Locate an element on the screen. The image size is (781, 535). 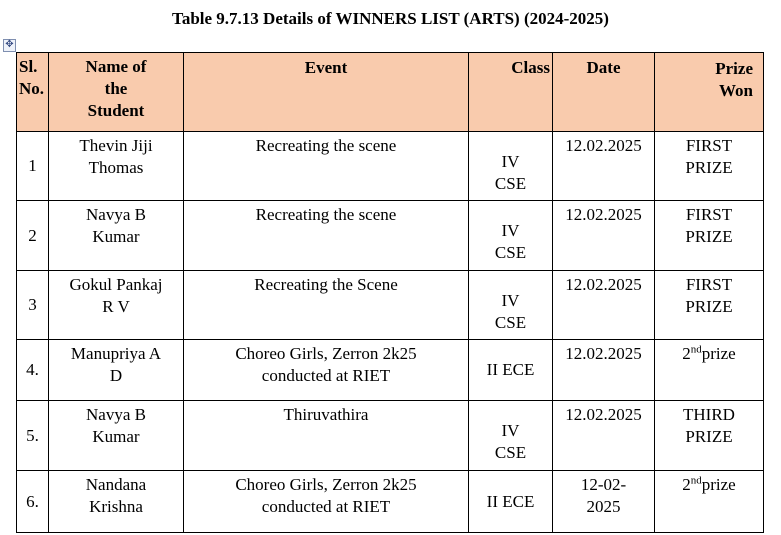
cell-sl-no: 4. is located at coordinates (32, 370).